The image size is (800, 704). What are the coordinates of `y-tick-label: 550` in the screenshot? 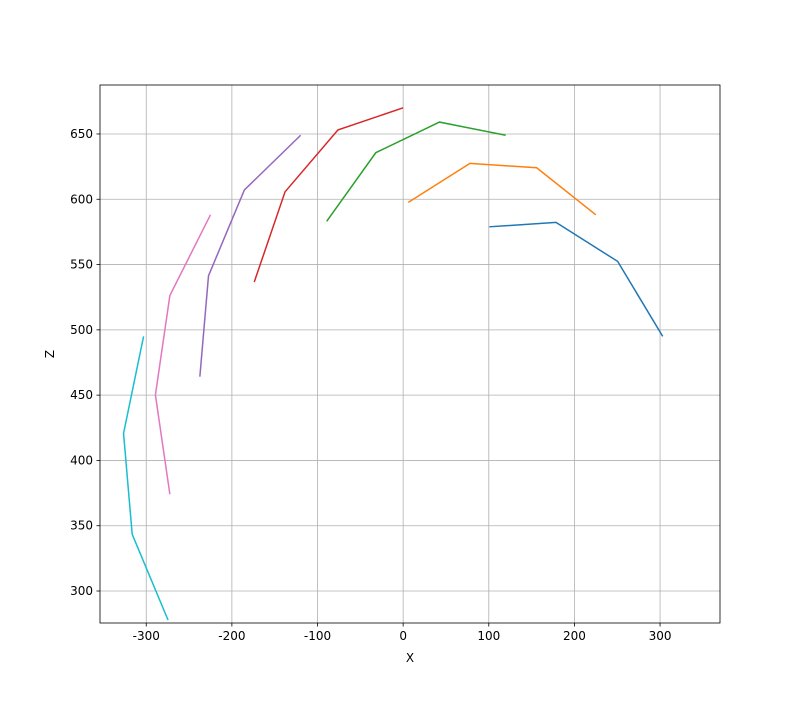 It's located at (81, 265).